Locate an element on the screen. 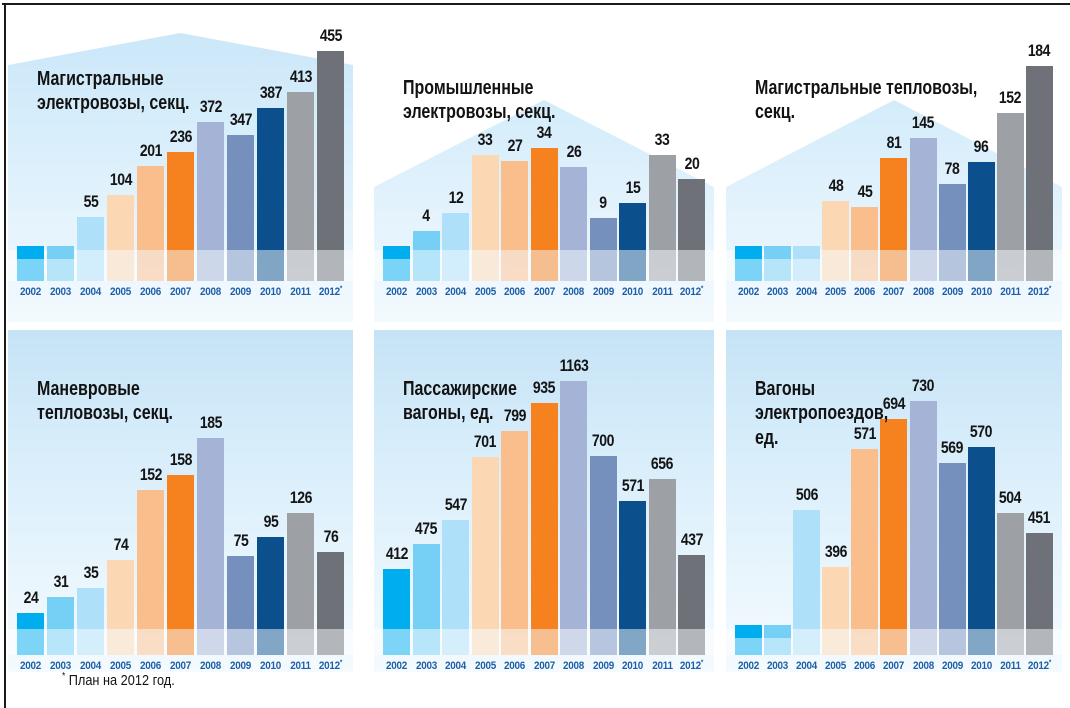 This screenshot has width=1070, height=708. bar-column-2008: 145 is located at coordinates (923, 157).